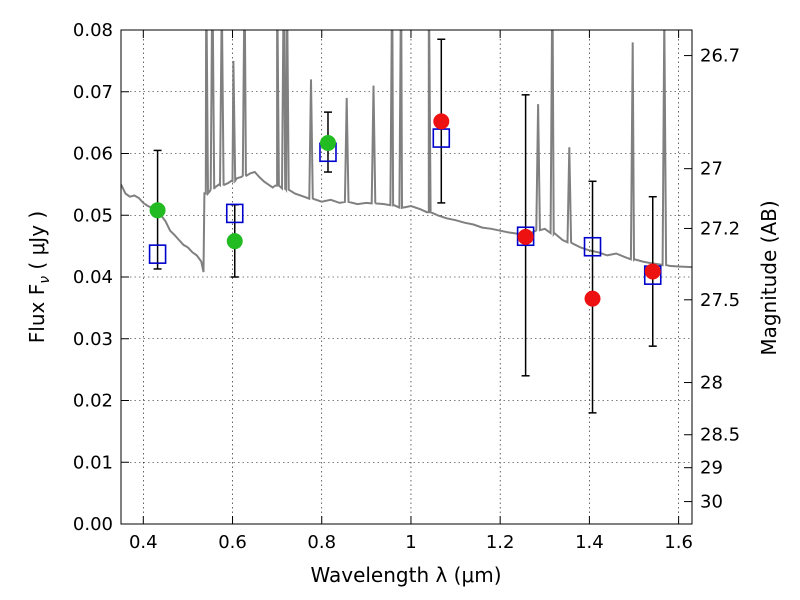  I want to click on y-axis-label: Flux Fν ( μJy ), so click(39, 277).